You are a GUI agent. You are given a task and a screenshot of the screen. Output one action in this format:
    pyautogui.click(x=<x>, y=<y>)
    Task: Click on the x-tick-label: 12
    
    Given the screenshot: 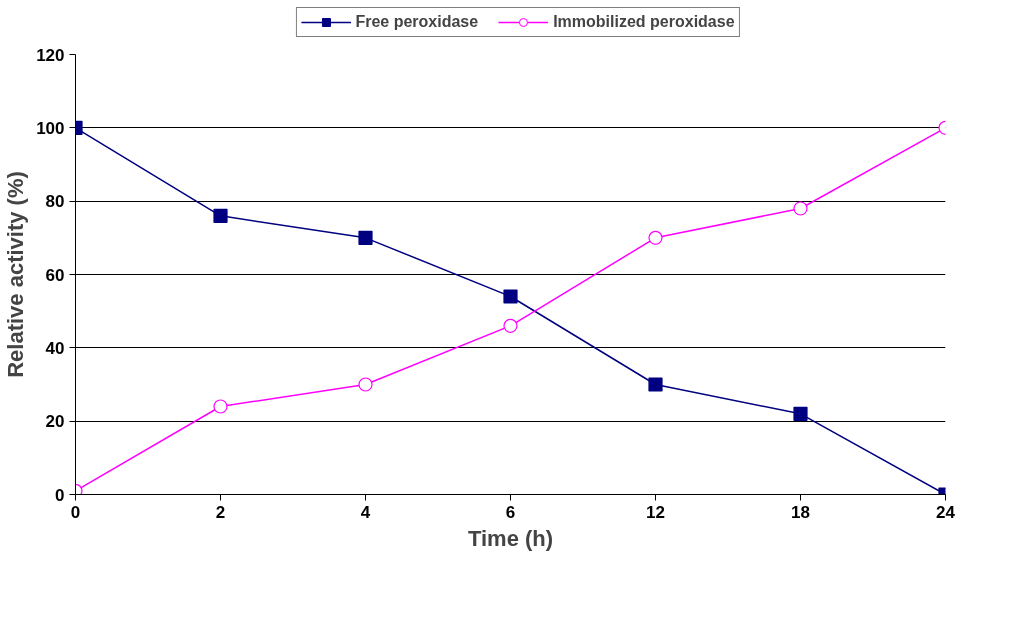 What is the action you would take?
    pyautogui.click(x=655, y=512)
    